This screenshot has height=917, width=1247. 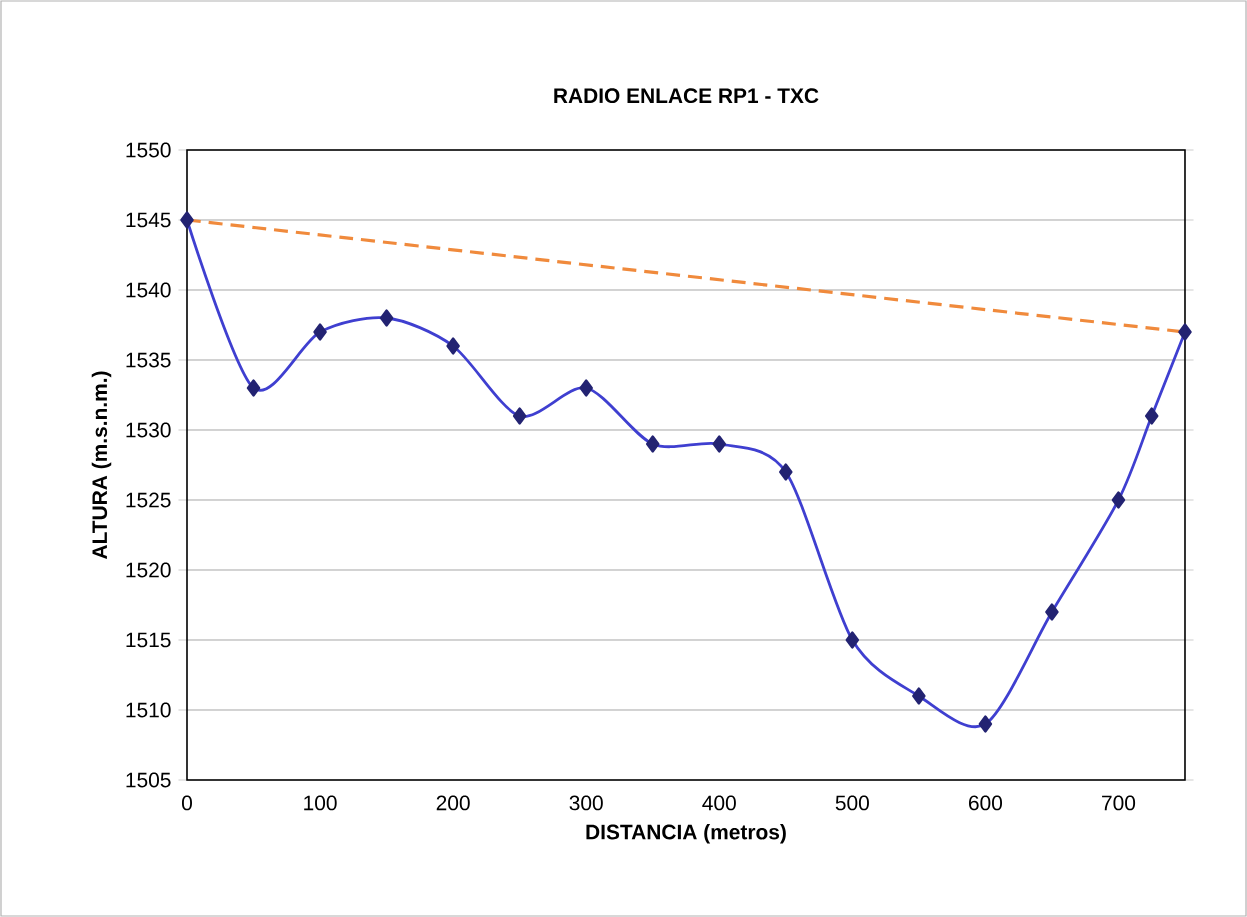 What do you see at coordinates (986, 803) in the screenshot?
I see `x-tick-label: 600` at bounding box center [986, 803].